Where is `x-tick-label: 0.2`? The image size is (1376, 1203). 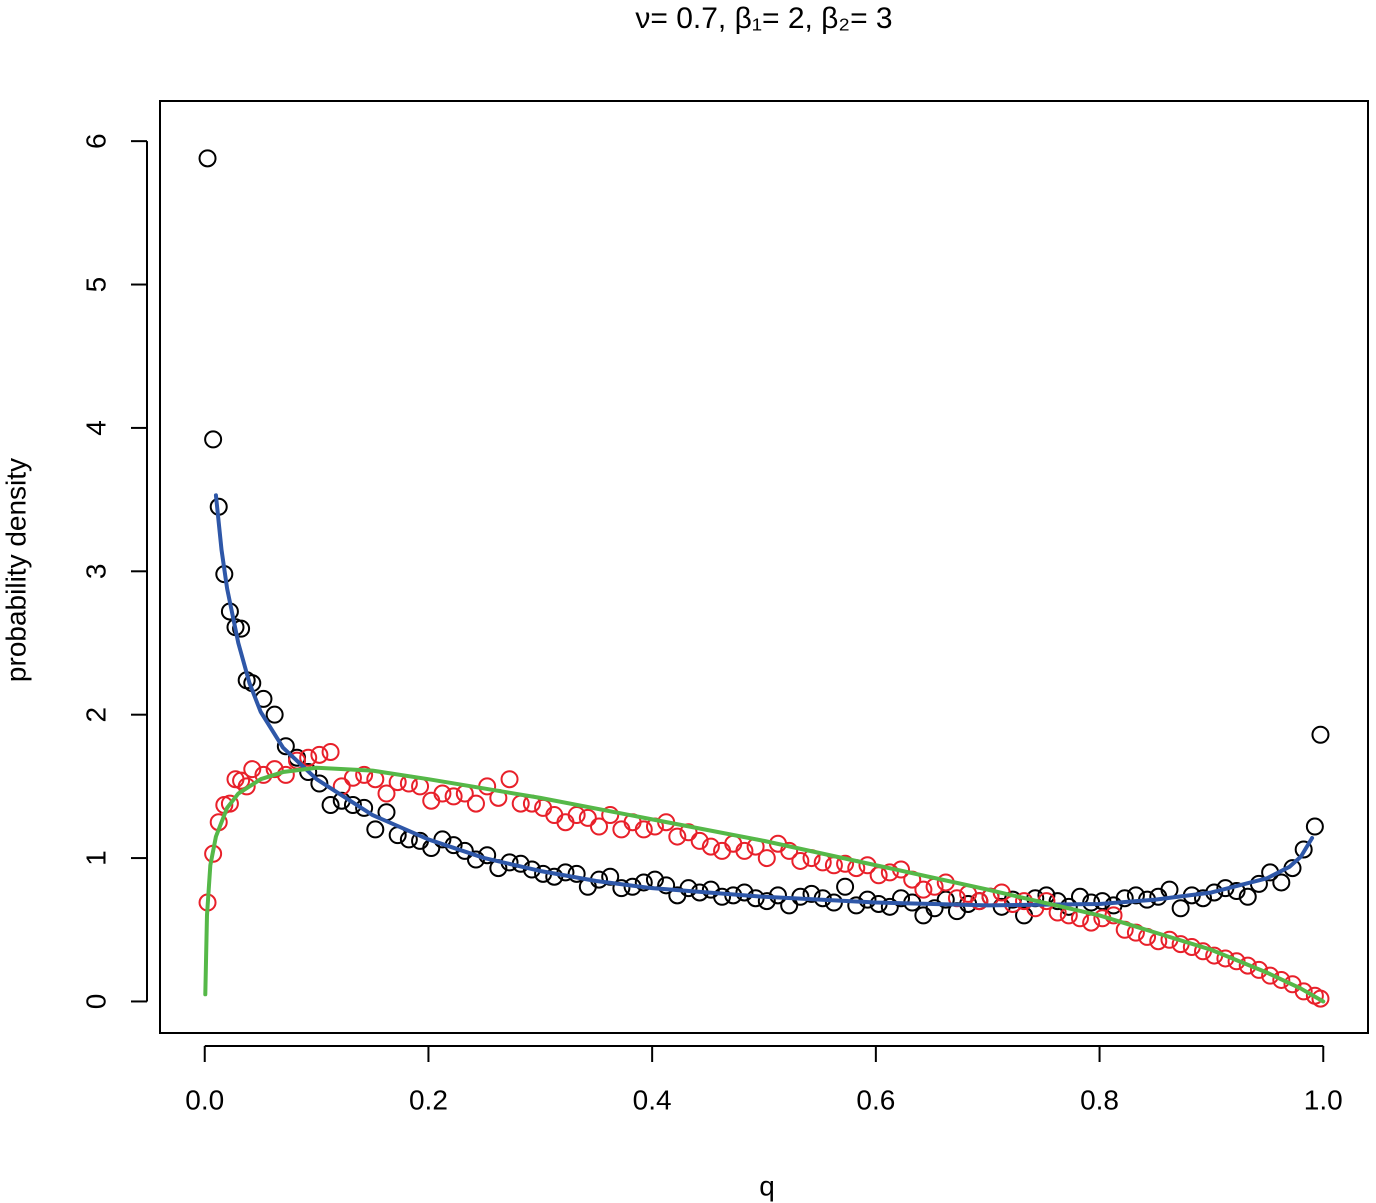
x-tick-label: 0.2 is located at coordinates (428, 1099).